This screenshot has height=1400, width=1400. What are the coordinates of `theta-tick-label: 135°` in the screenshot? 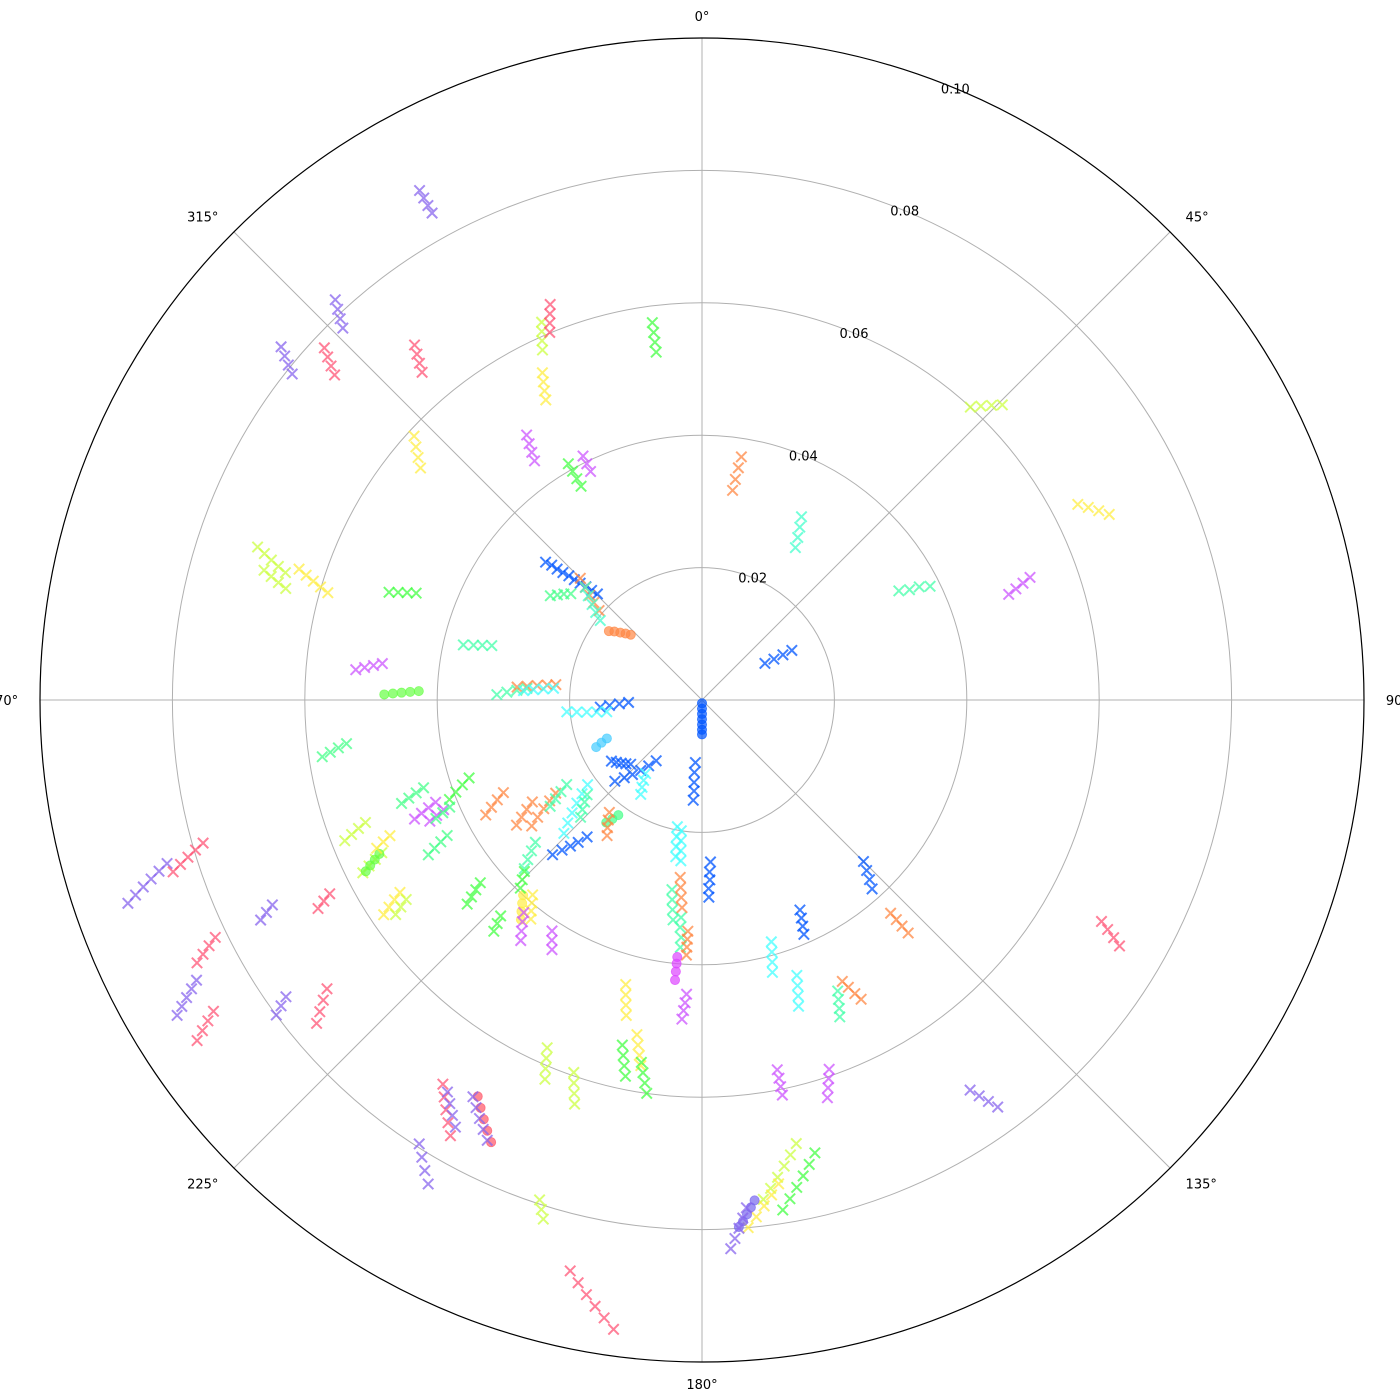 It's located at (1201, 1185).